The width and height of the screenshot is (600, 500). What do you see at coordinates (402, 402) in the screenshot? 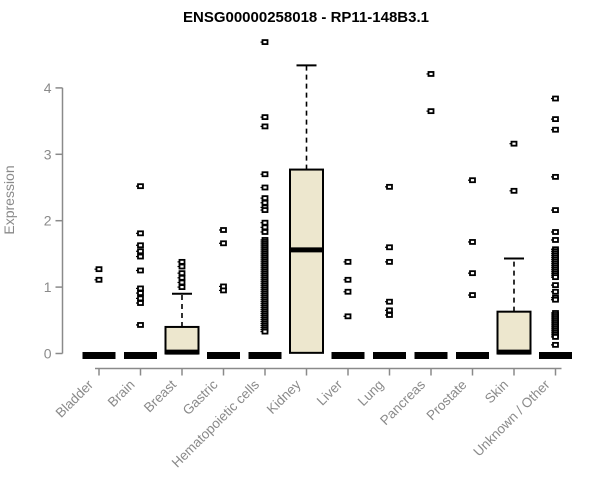
I see `x-tick-label-pancreas: Pancreas` at bounding box center [402, 402].